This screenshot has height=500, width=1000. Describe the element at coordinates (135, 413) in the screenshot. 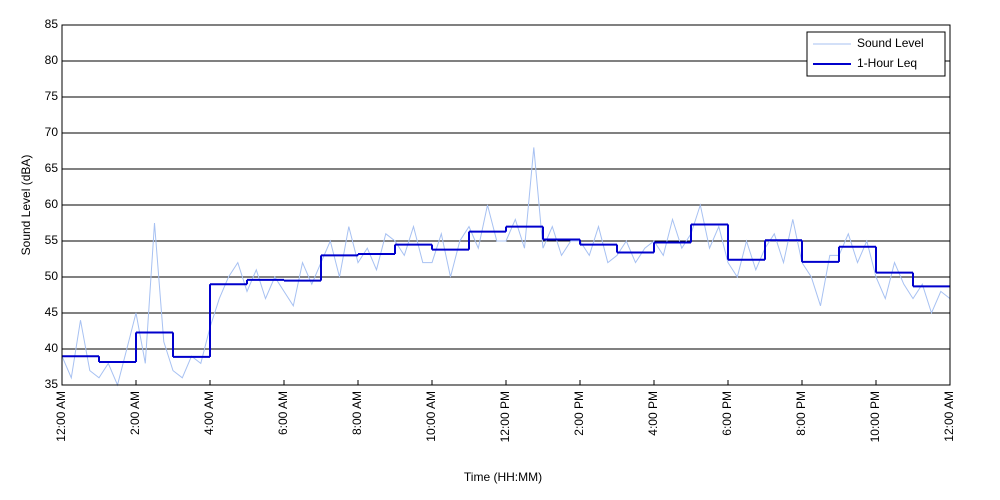

I see `x-tick-label: 2:00 AM` at that location.